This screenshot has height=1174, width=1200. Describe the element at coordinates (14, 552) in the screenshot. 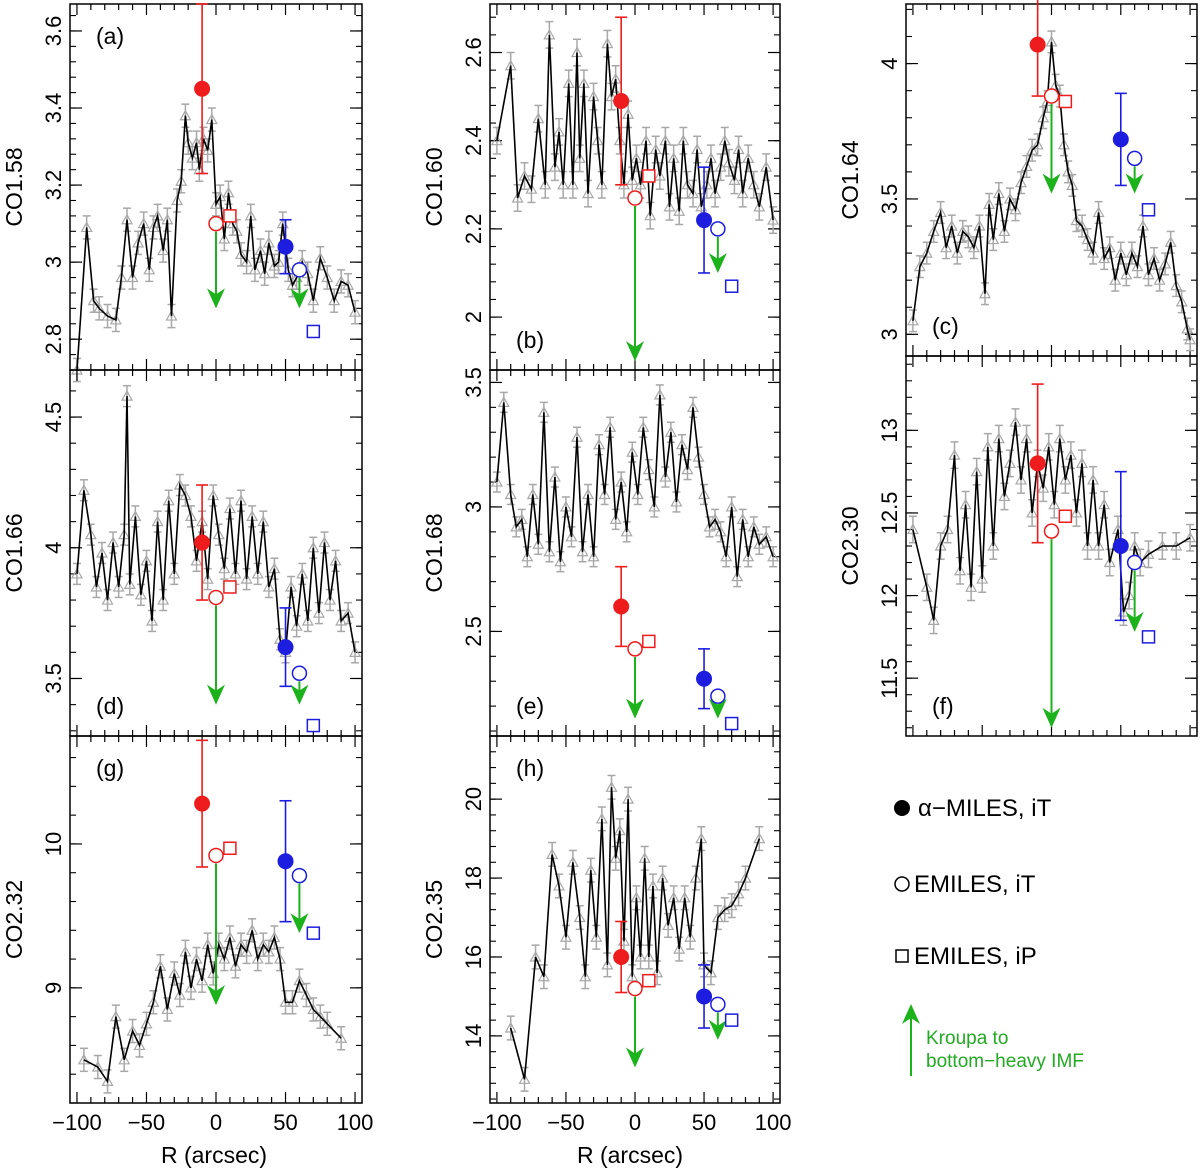

I see `panel-d-ylabel: CO1.66` at that location.